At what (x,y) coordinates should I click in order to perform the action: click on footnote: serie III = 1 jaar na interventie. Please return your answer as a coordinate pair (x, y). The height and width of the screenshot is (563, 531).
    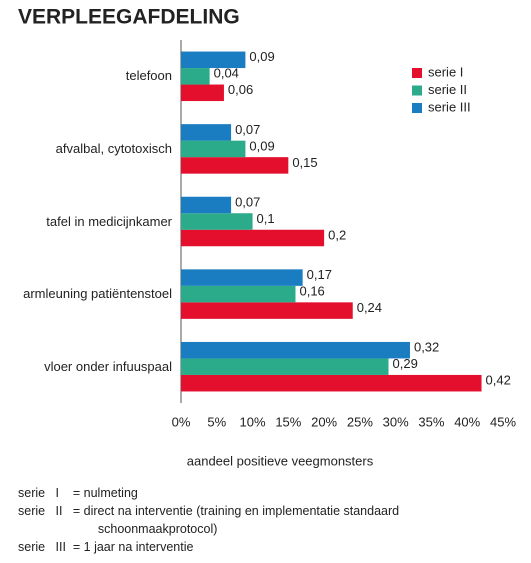
    Looking at the image, I should click on (106, 547).